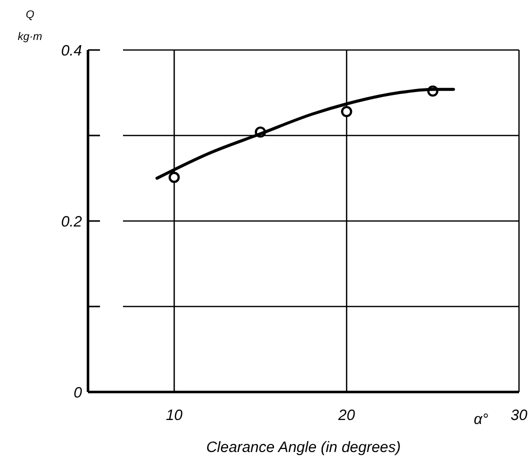 The width and height of the screenshot is (529, 464). Describe the element at coordinates (519, 415) in the screenshot. I see `x-tick-label: 30` at that location.